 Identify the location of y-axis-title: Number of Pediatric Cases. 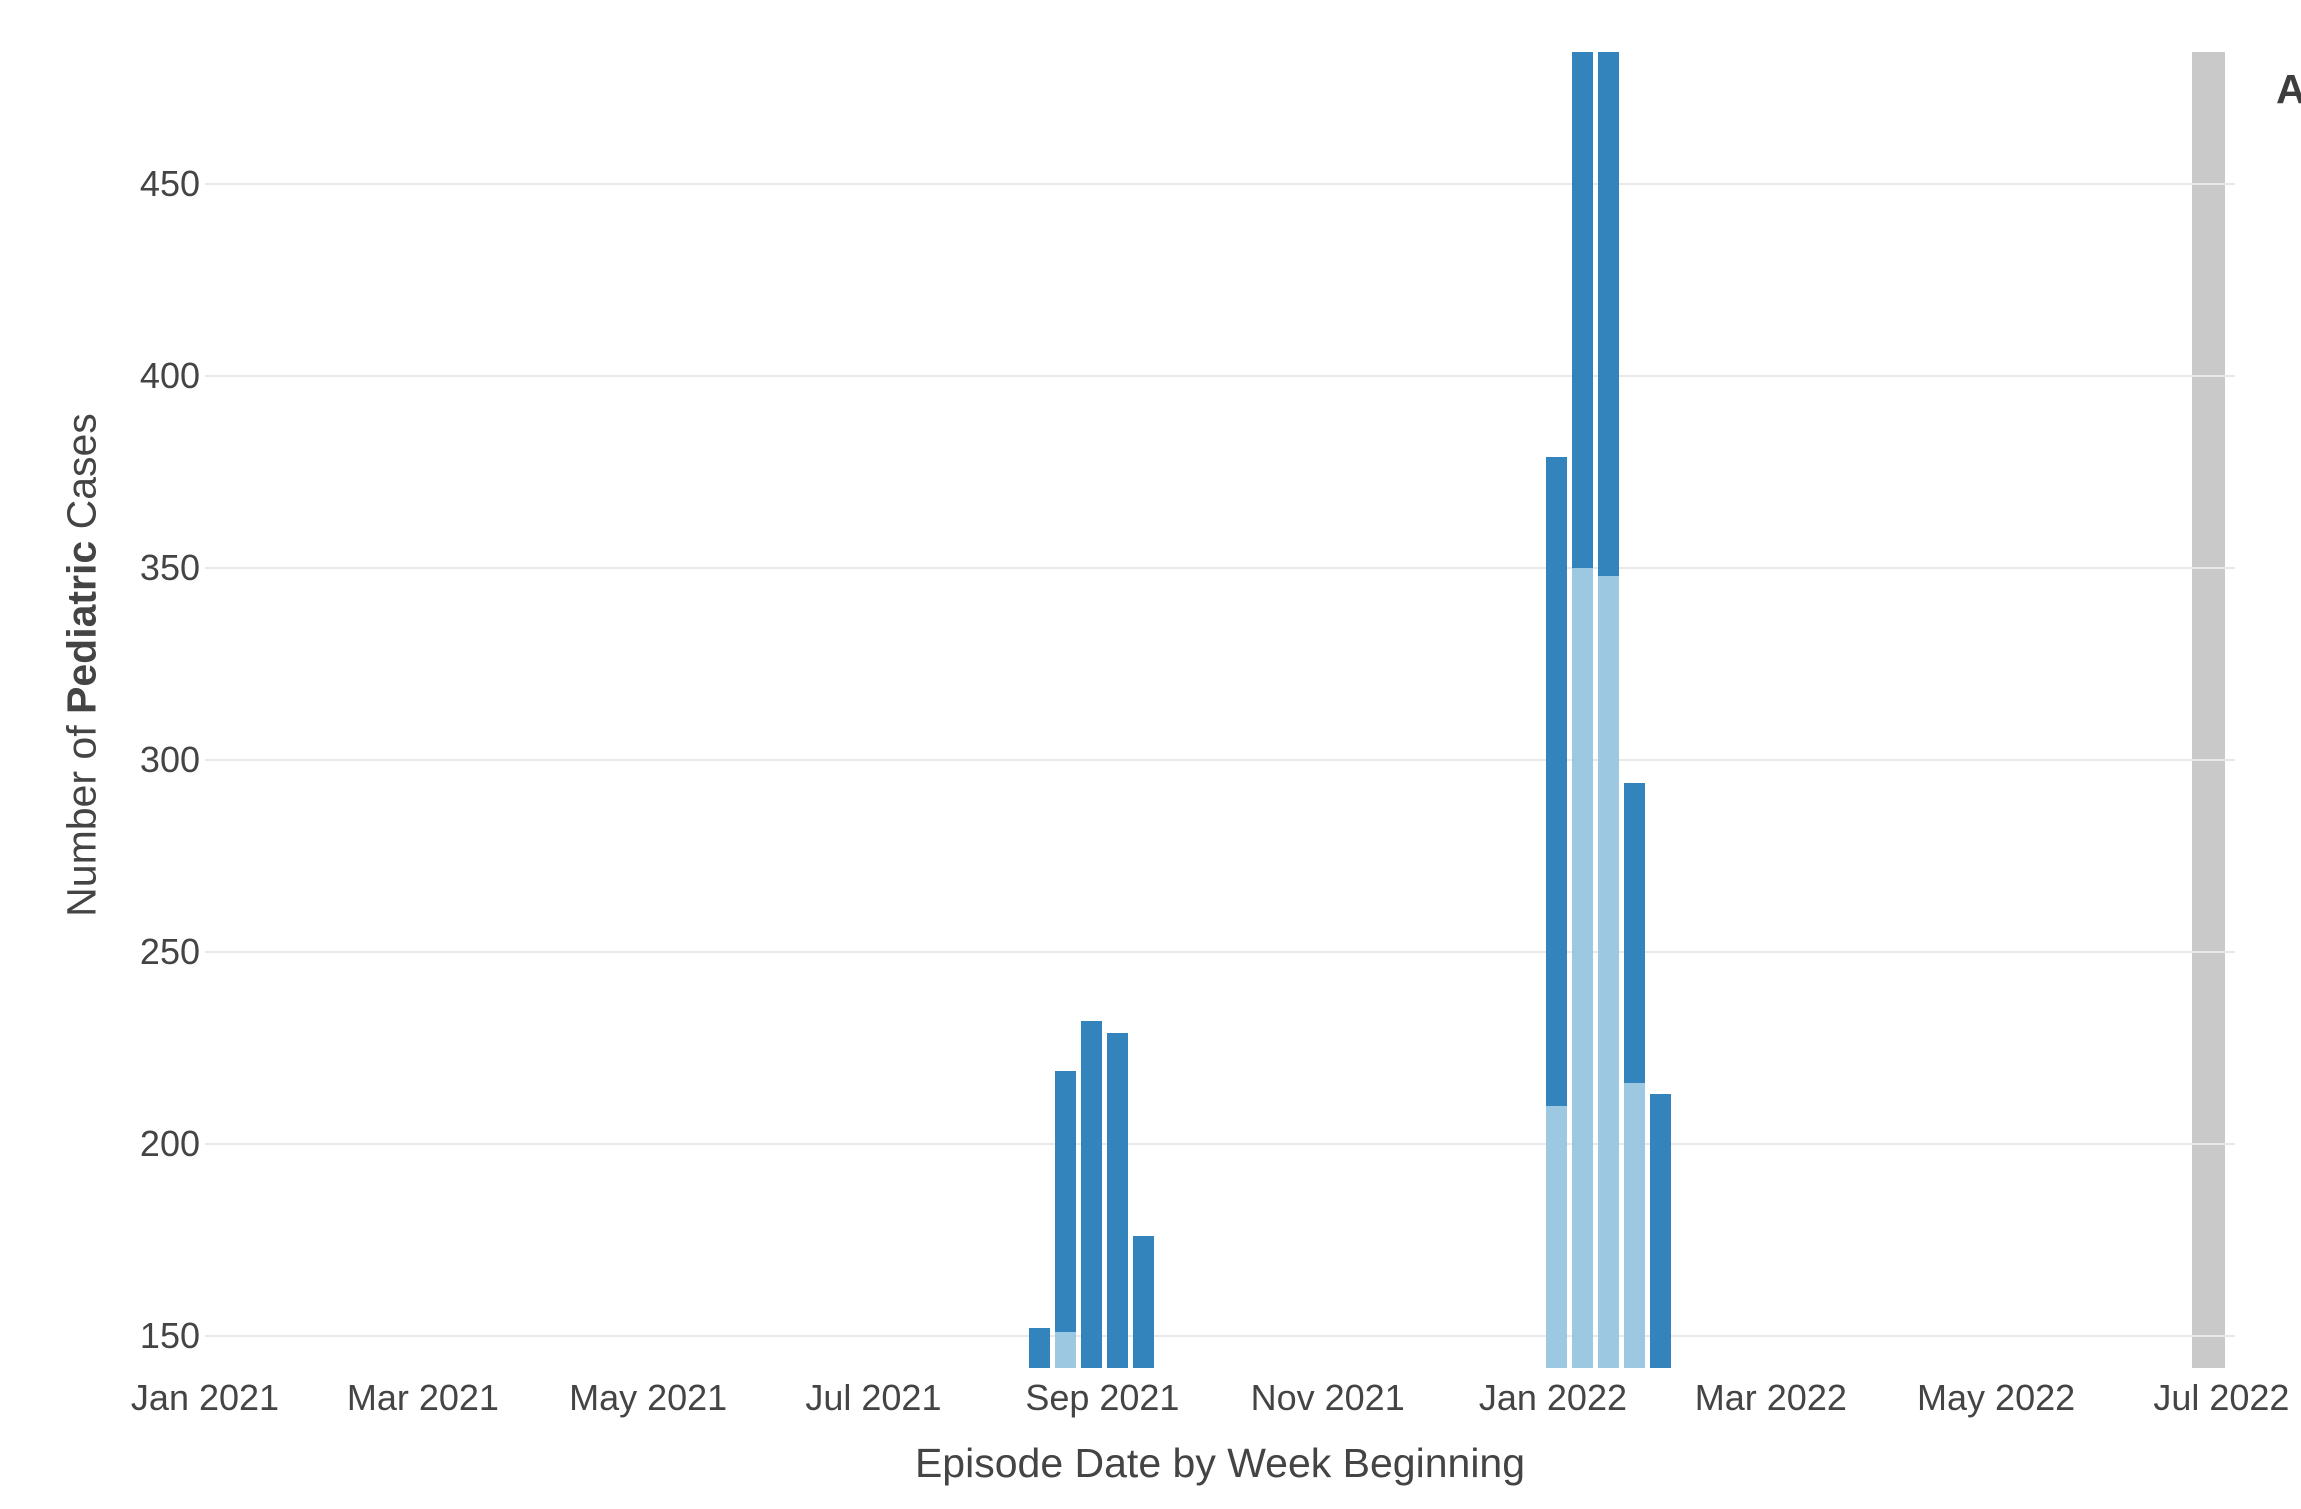
(82, 665).